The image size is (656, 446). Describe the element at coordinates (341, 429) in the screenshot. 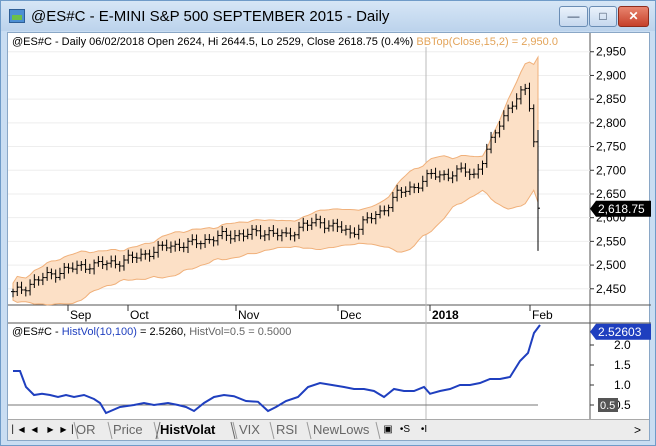

I see `tab-newlows: NewLows` at that location.